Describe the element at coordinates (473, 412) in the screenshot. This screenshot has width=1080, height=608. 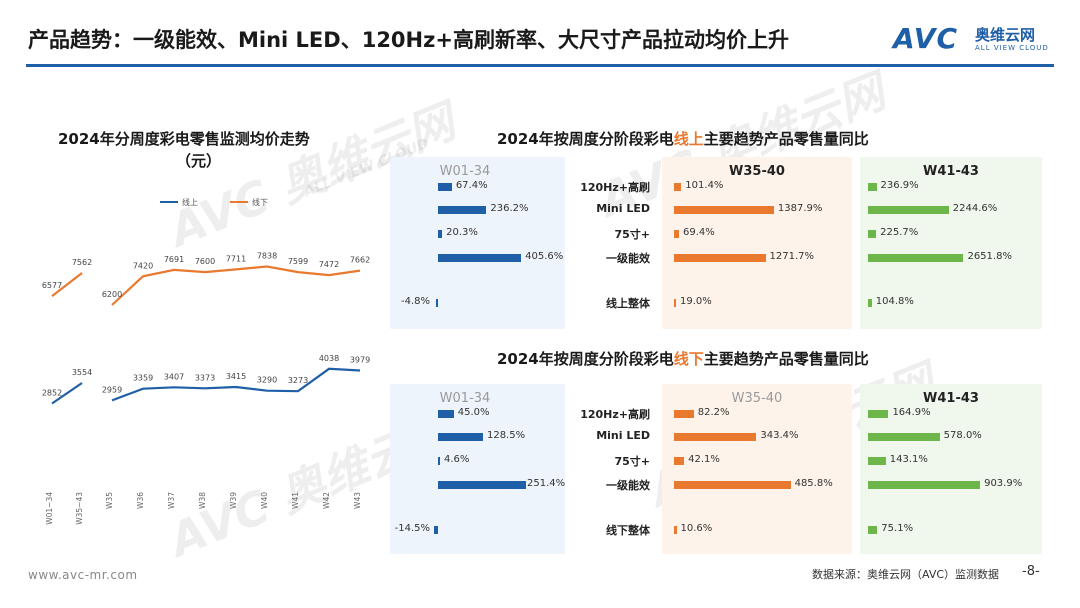
I see `value-label-0-0: 45.0%` at that location.